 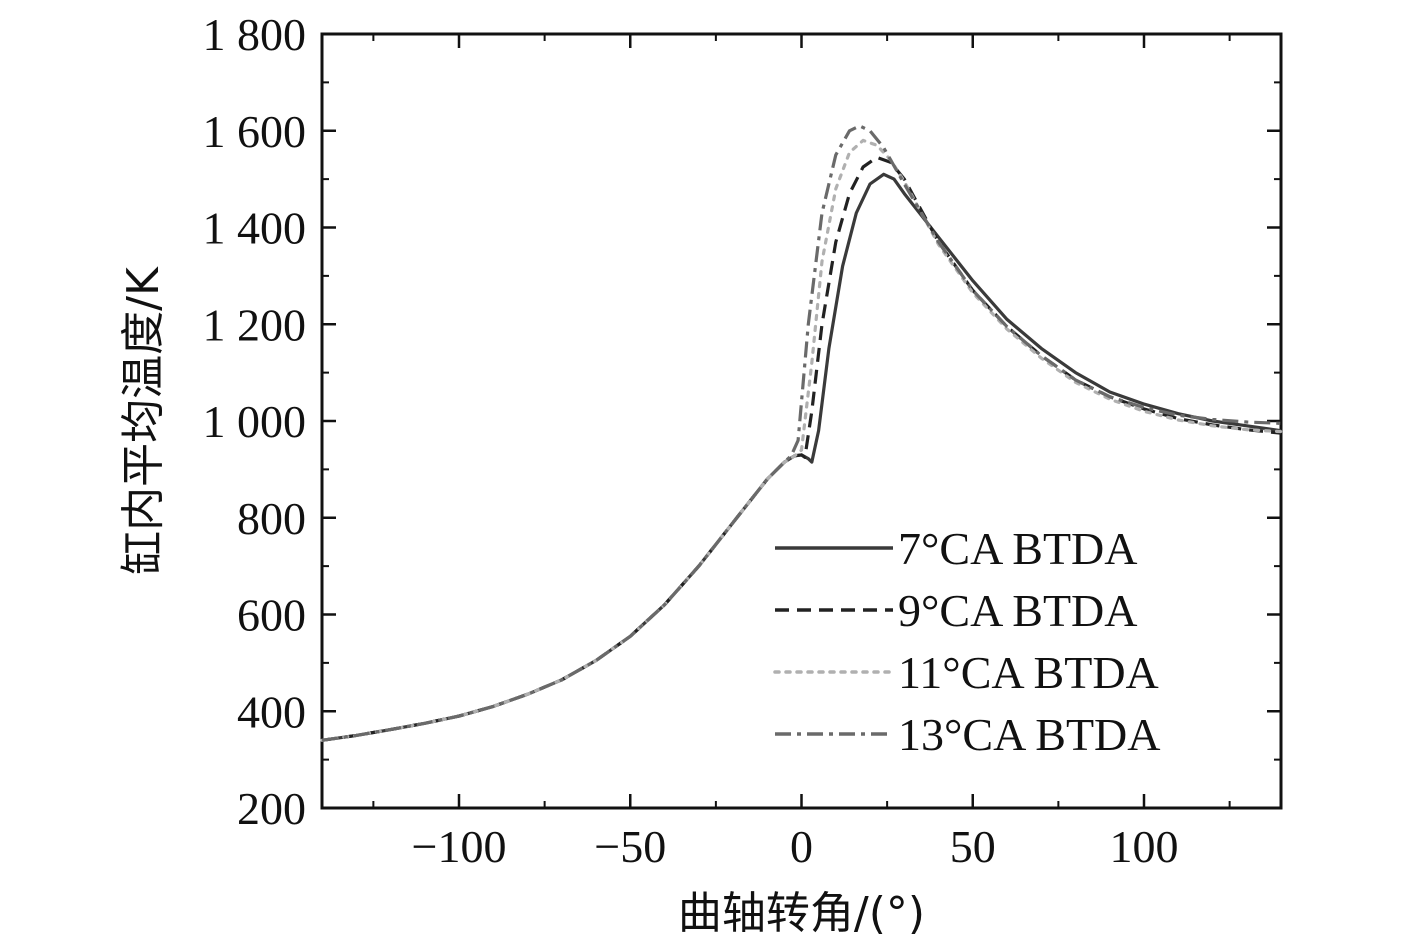 I want to click on x-tick-label: 100, so click(x=1144, y=846).